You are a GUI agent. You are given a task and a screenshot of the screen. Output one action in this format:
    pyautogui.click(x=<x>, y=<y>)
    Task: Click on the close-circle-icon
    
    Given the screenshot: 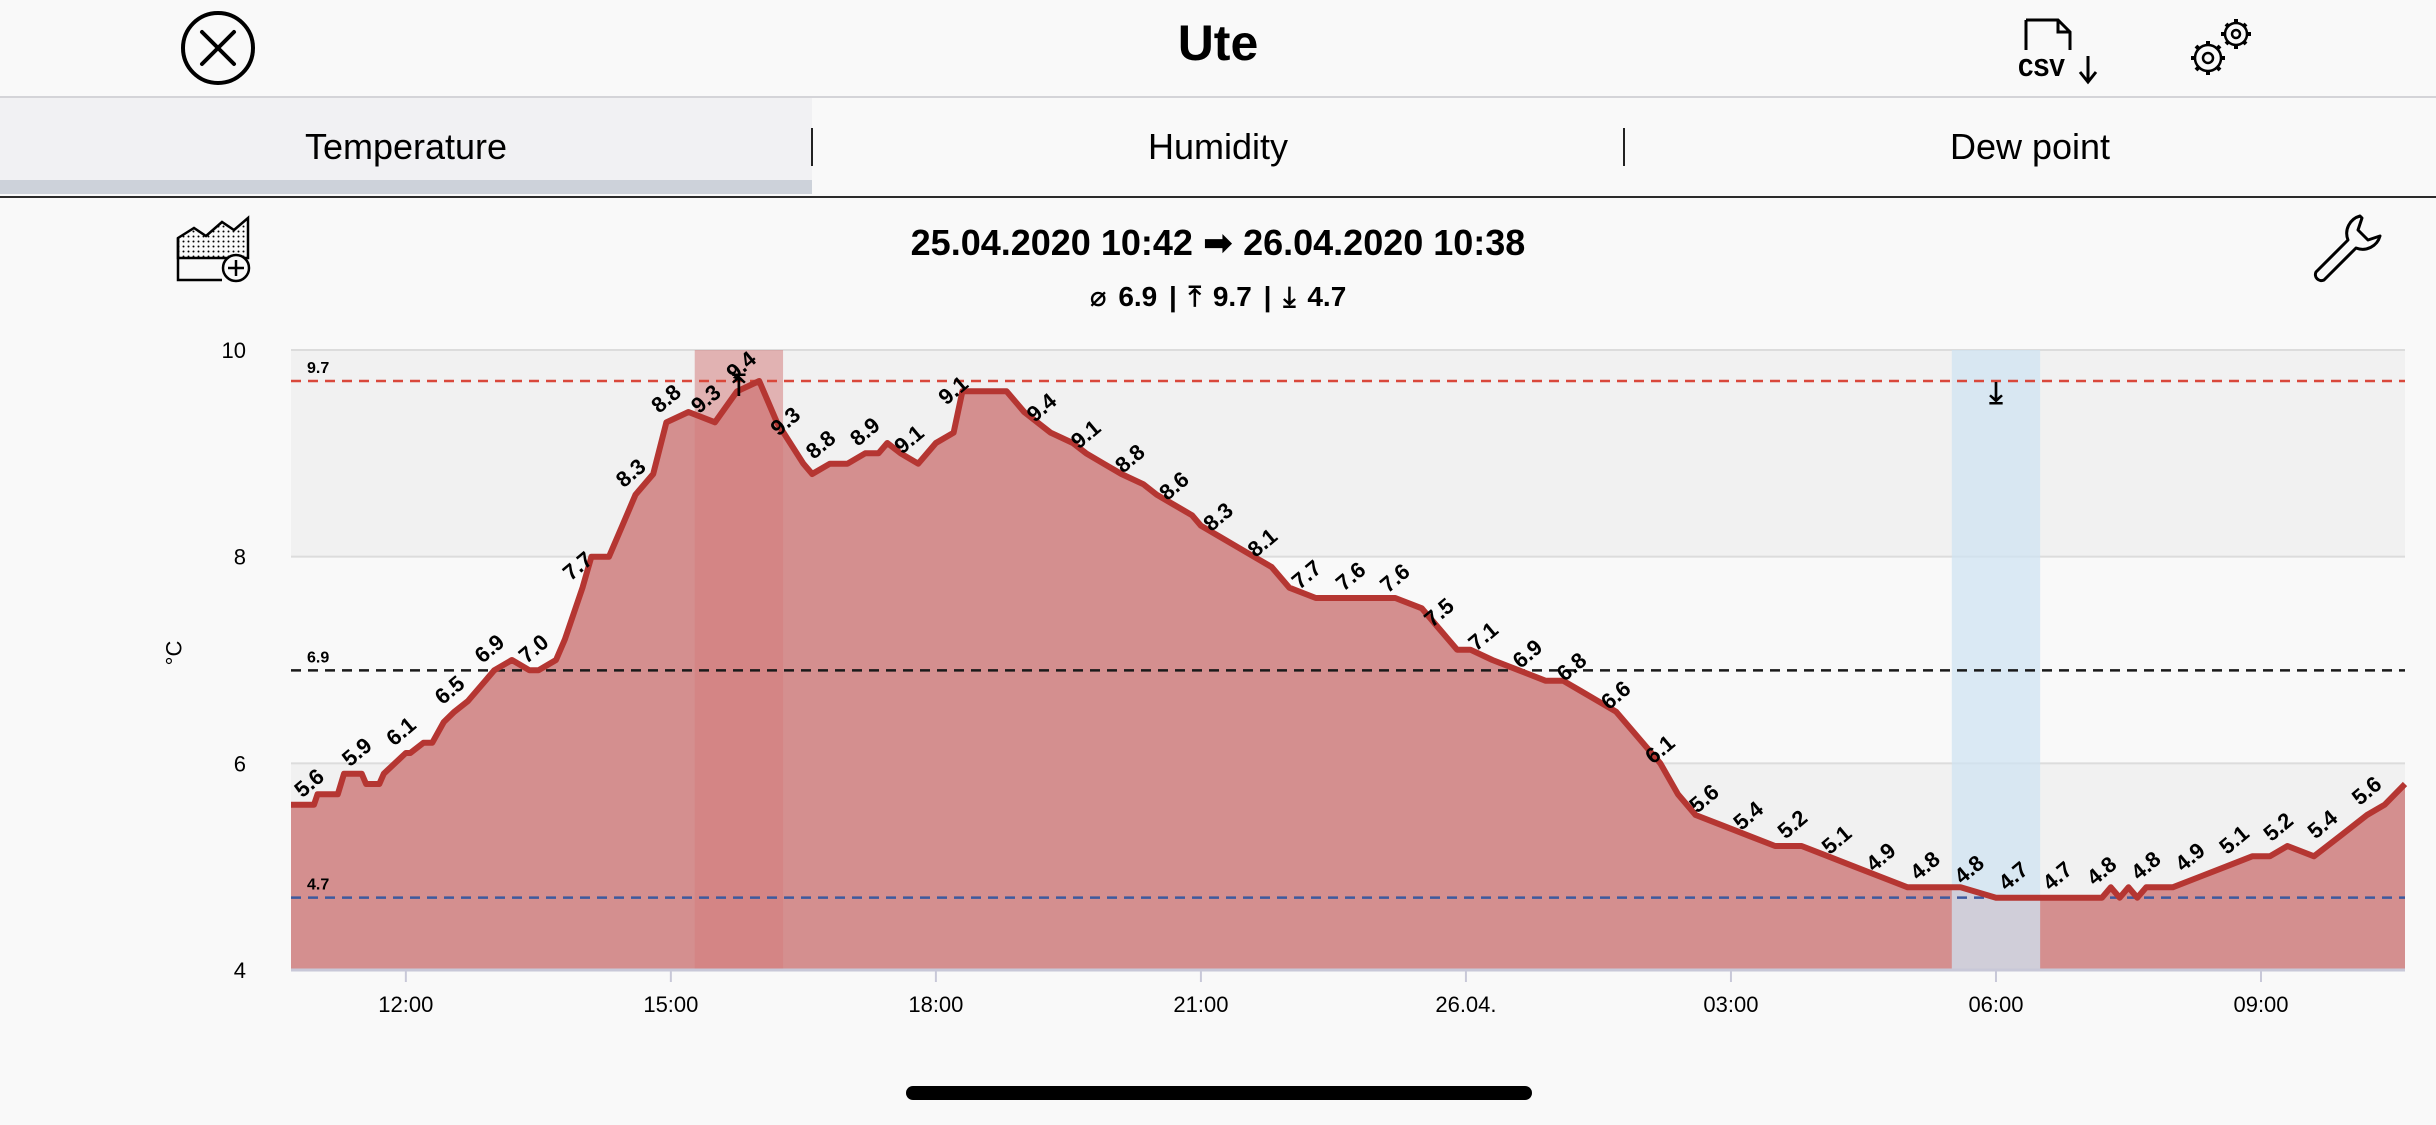 What is the action you would take?
    pyautogui.click(x=218, y=48)
    